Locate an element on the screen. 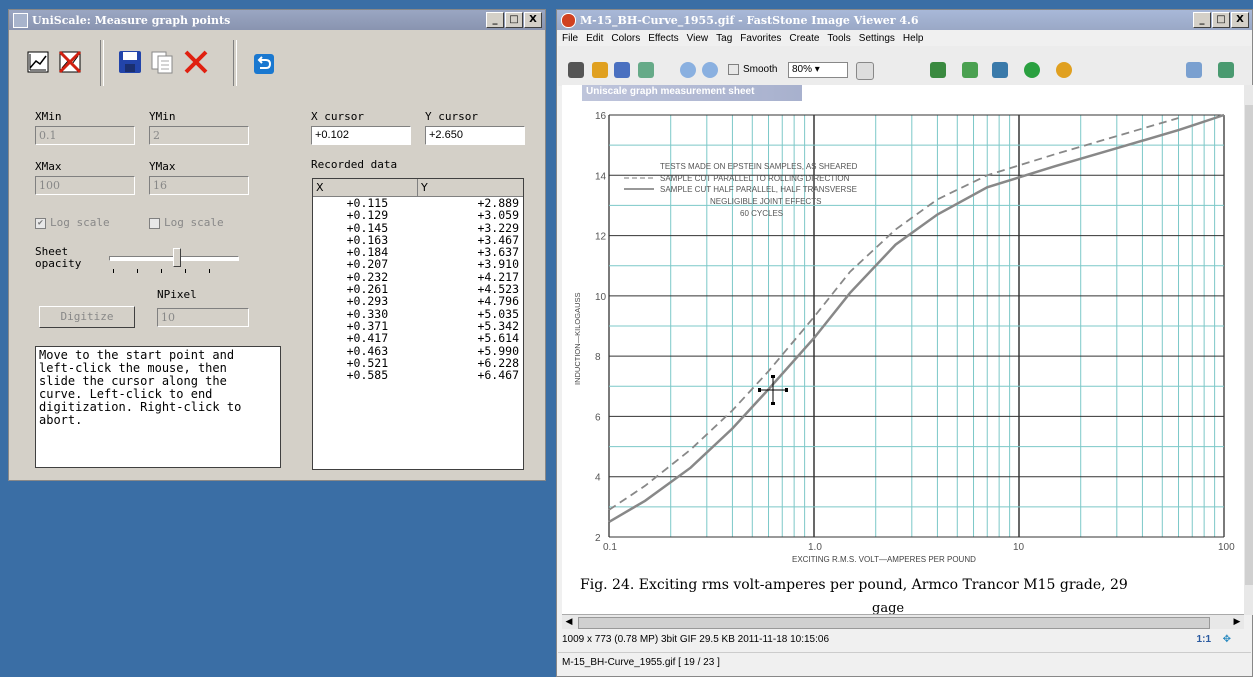 This screenshot has height=677, width=1253. cell-x: +0.232 is located at coordinates (367, 276).